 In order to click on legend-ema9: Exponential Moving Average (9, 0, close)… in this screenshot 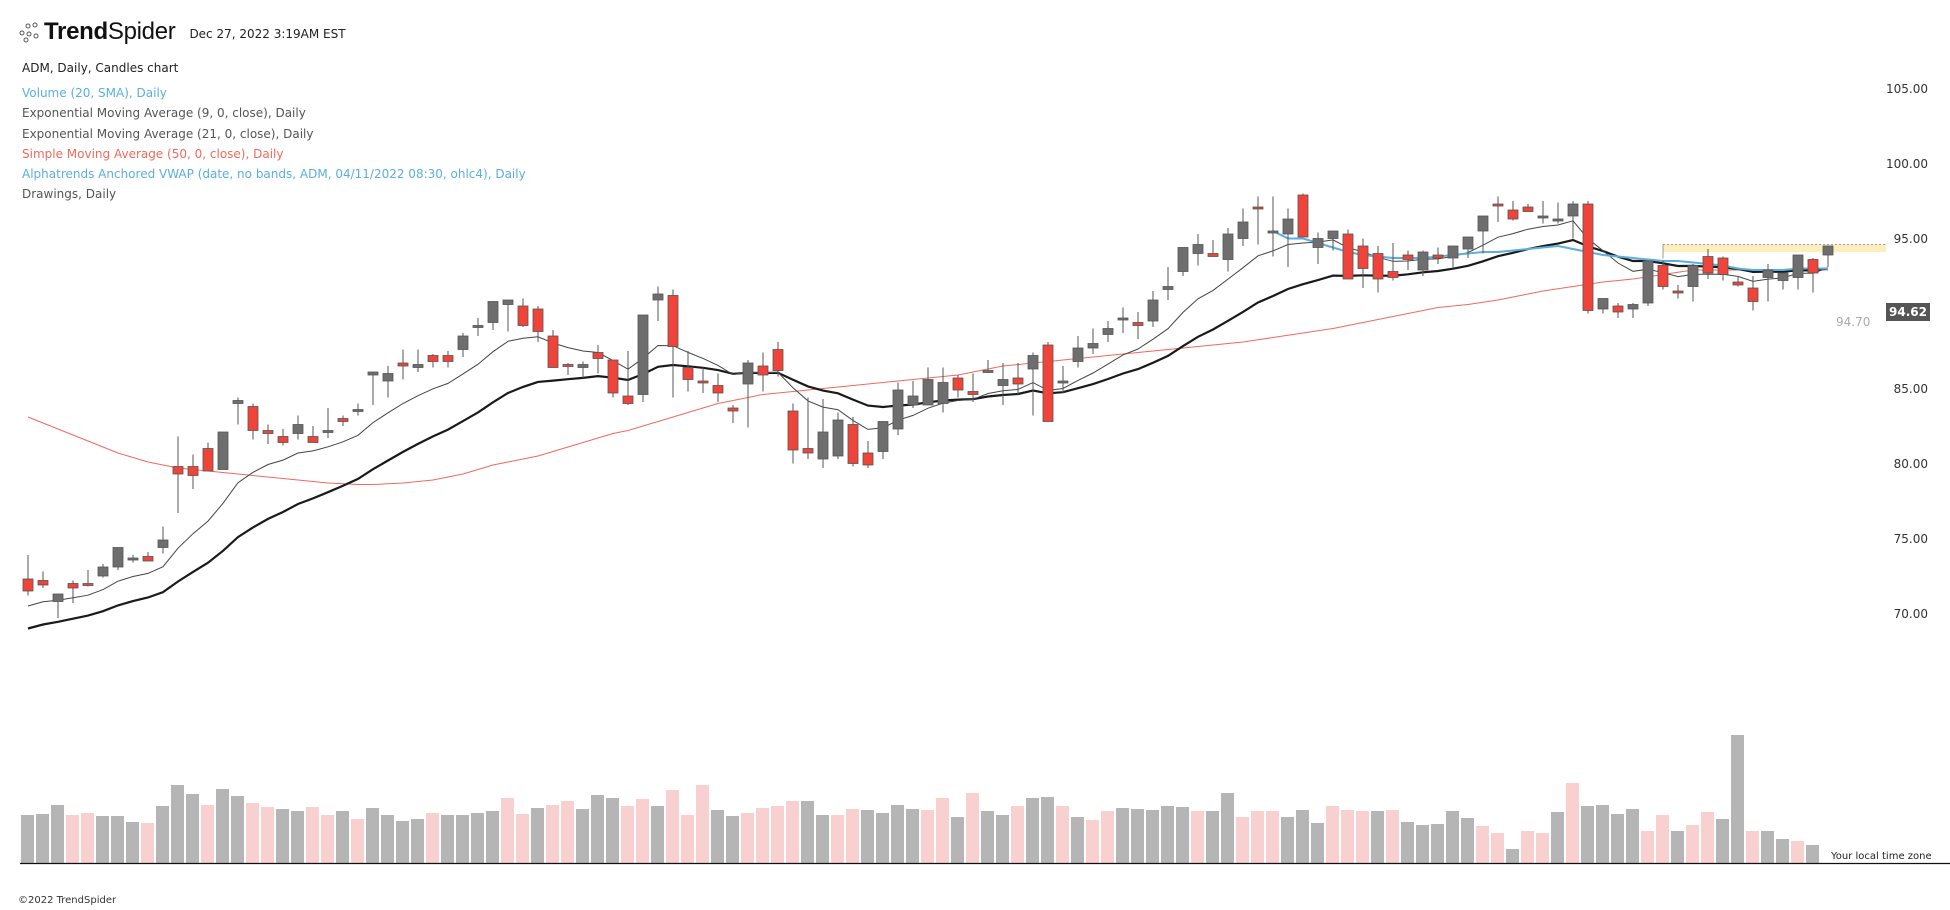, I will do `click(164, 113)`.